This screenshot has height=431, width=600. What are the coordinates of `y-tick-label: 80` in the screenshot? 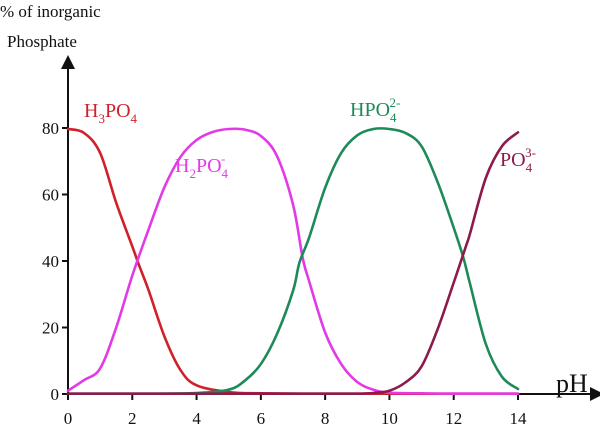 It's located at (50, 128).